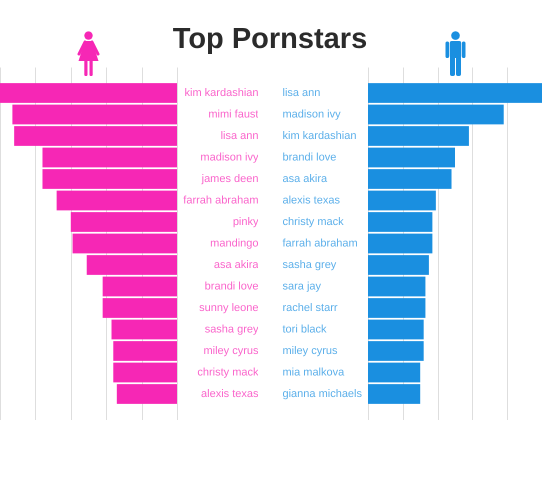 This screenshot has width=550, height=482. I want to click on y-tick-label: mia malkova, so click(314, 372).